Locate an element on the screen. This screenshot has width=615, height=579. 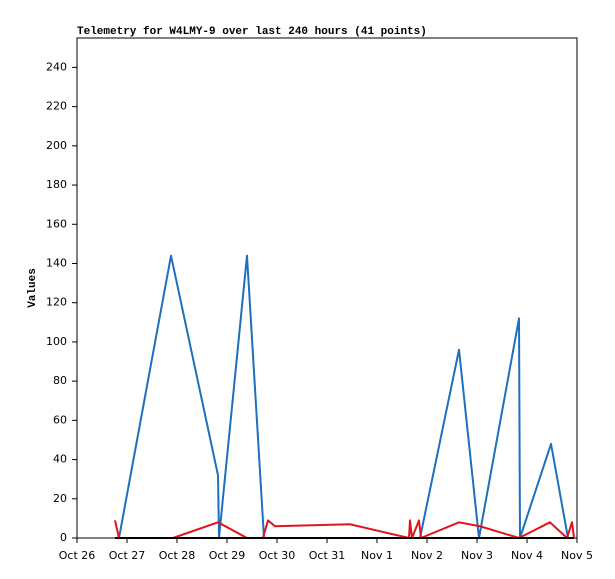
x-tick-label: Oct 31 is located at coordinates (327, 555).